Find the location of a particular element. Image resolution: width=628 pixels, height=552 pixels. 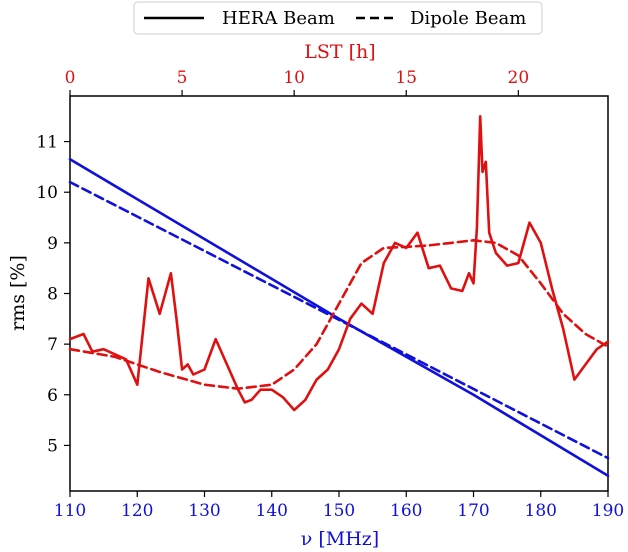

y-tick-label: 7 is located at coordinates (52, 345).